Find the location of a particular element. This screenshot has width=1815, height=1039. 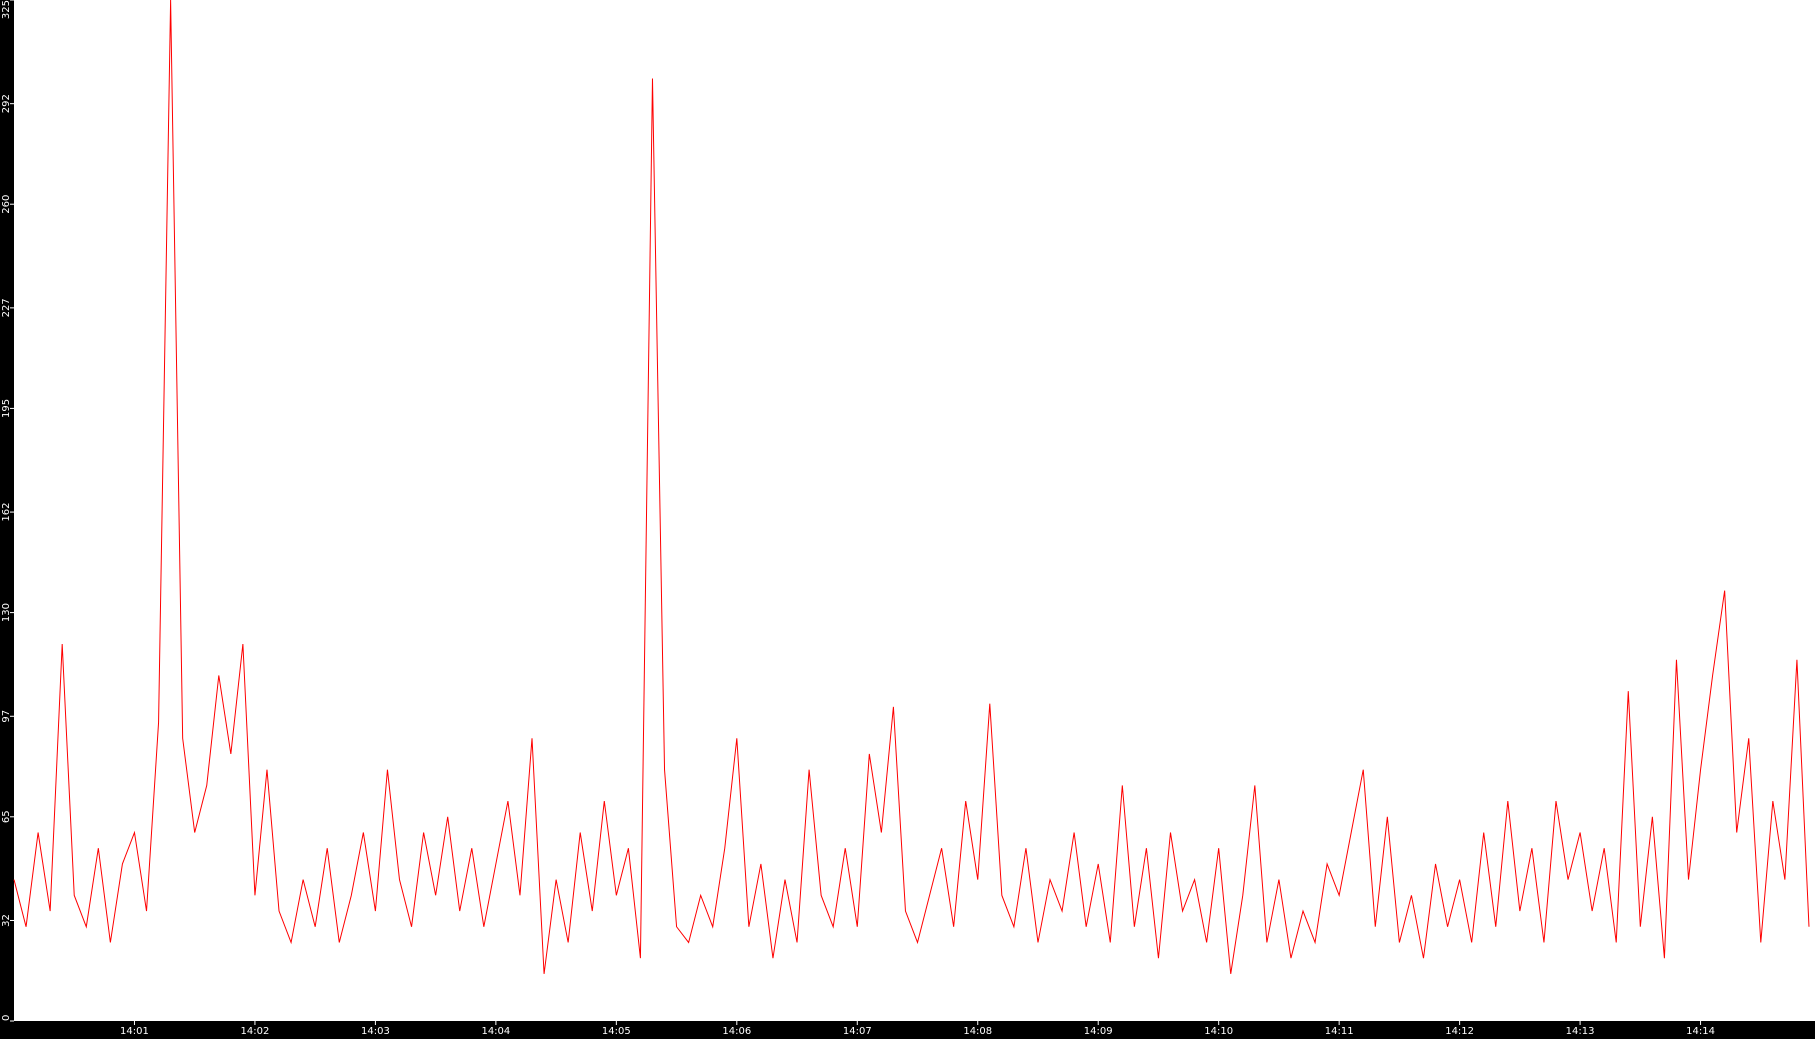

y-tick-label: 292 is located at coordinates (6, 103).